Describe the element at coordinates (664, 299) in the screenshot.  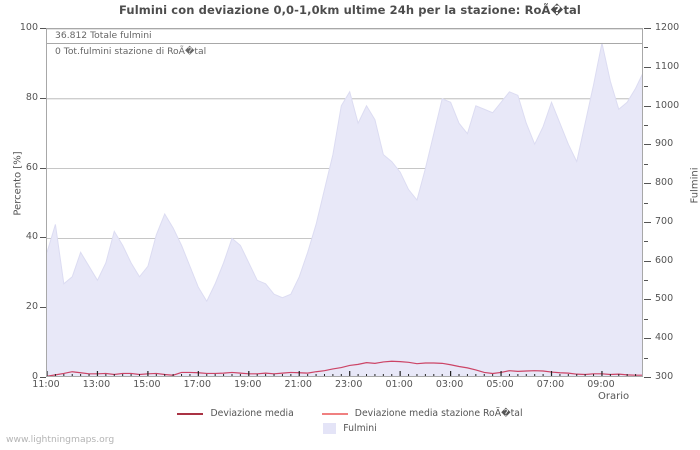
I see `y-axis-tick-right: 500` at that location.